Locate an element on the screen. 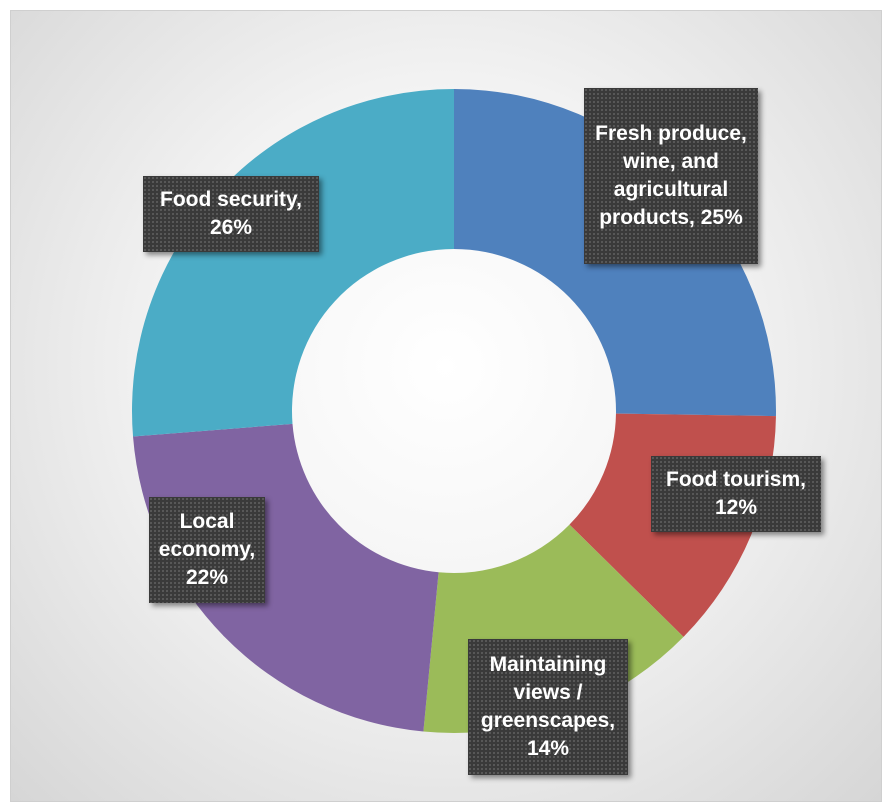  data-label-food-security: Food security, 26% is located at coordinates (231, 214).